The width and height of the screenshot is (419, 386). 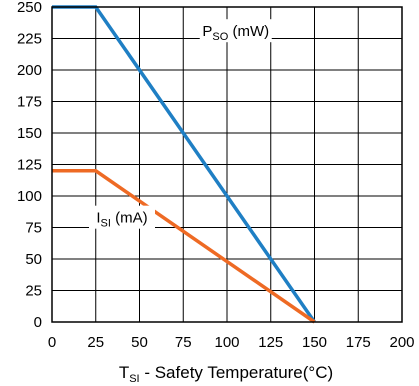 I want to click on pso-annotation-main: P, so click(x=207, y=31).